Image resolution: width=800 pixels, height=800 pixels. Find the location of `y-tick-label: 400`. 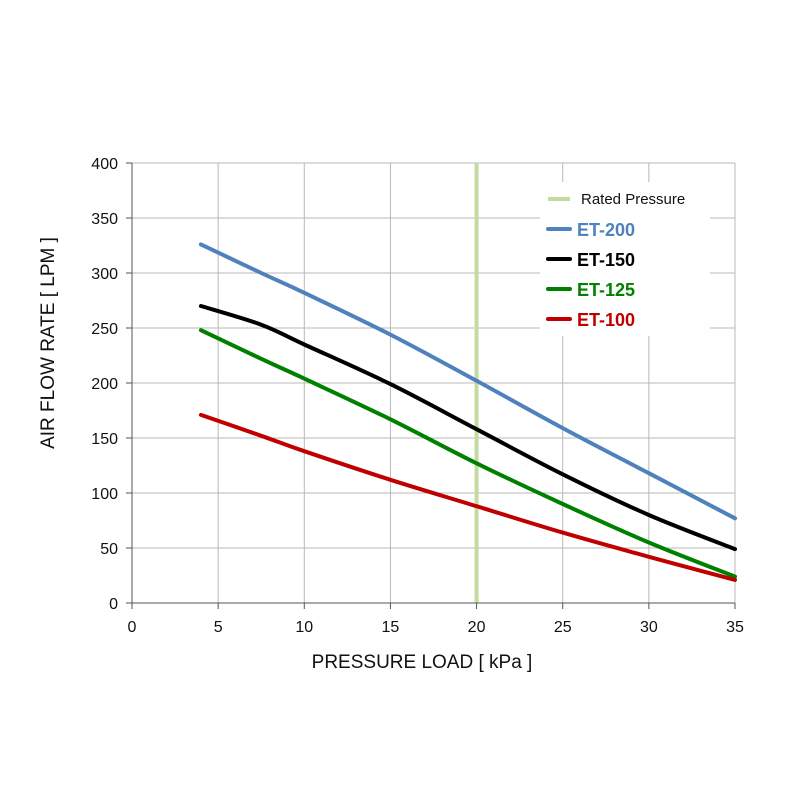

y-tick-label: 400 is located at coordinates (104, 164).